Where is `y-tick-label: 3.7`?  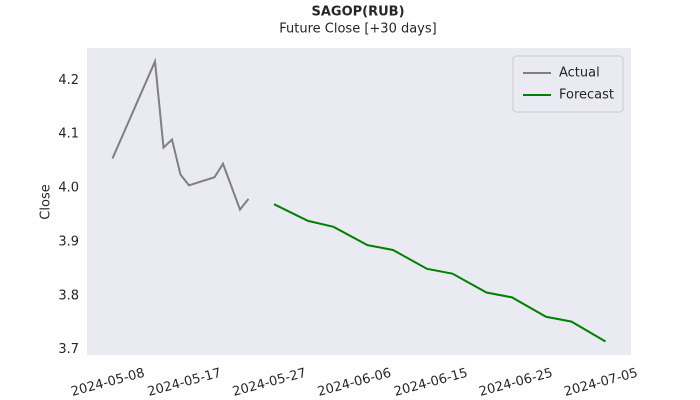 y-tick-label: 3.7 is located at coordinates (68, 349).